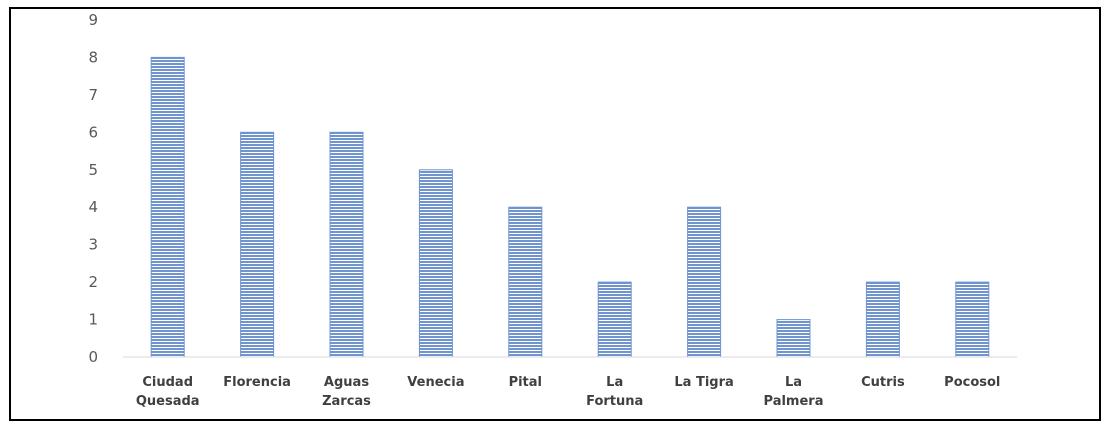  Describe the element at coordinates (614, 392) in the screenshot. I see `category-label: La Fortuna` at that location.